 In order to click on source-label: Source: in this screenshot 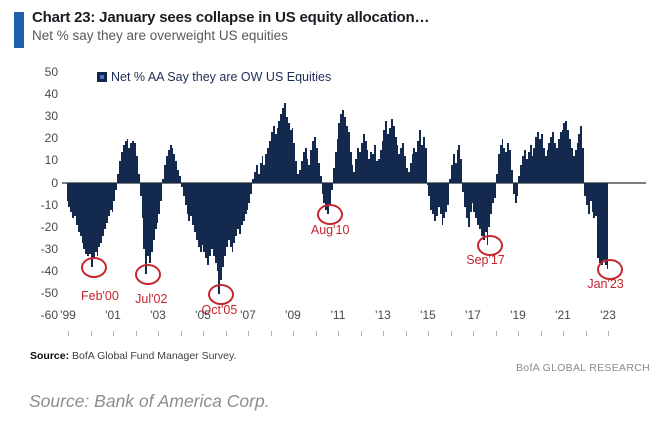, I will do `click(50, 356)`.